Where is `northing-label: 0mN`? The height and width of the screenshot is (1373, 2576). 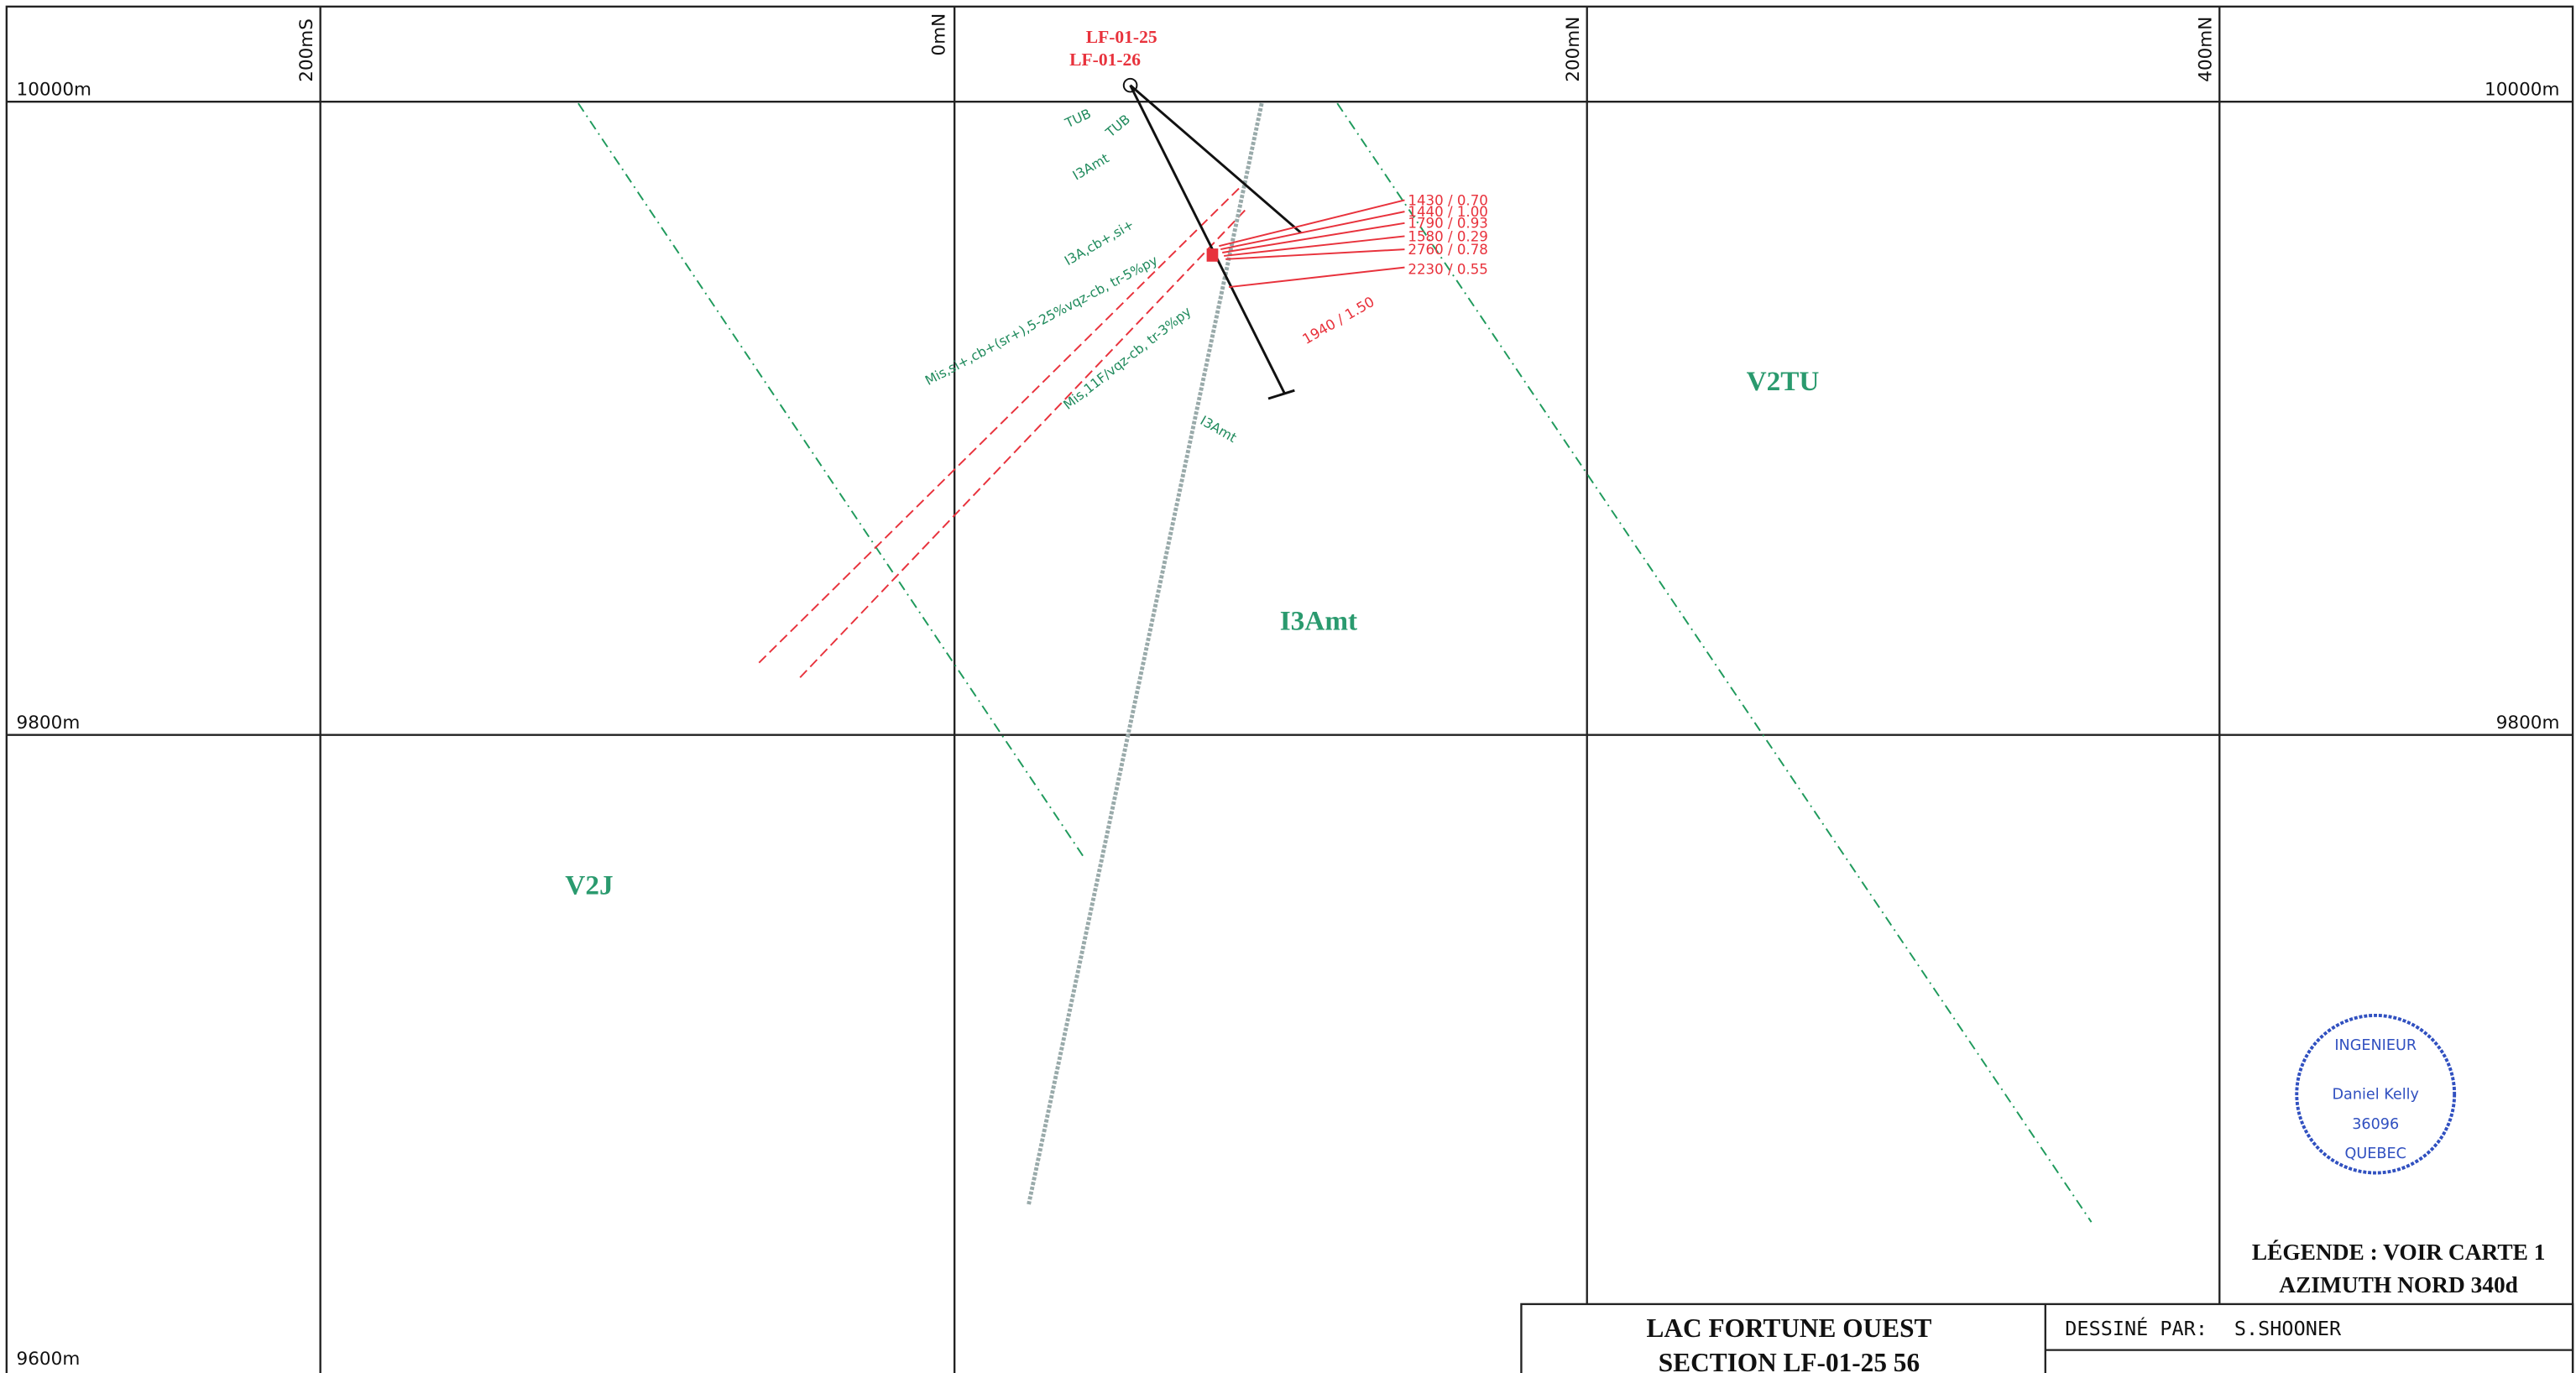 northing-label: 0mN is located at coordinates (938, 34).